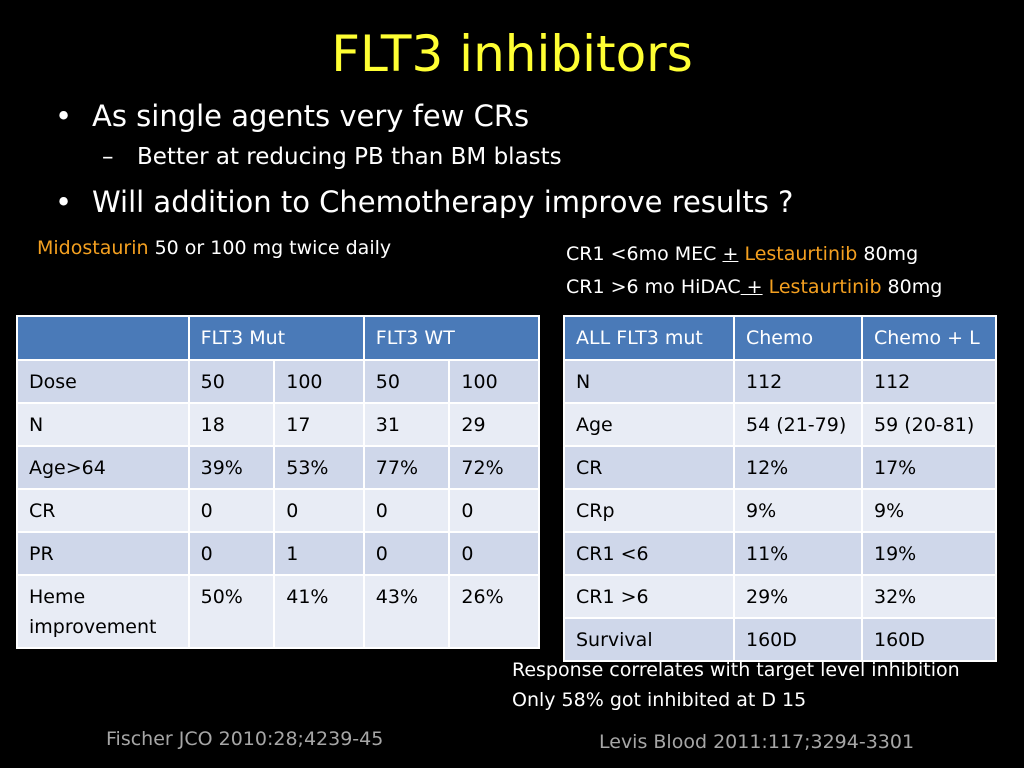 This screenshot has width=1024, height=768. I want to click on header-cell: ALL FLT3 mut, so click(649, 338).